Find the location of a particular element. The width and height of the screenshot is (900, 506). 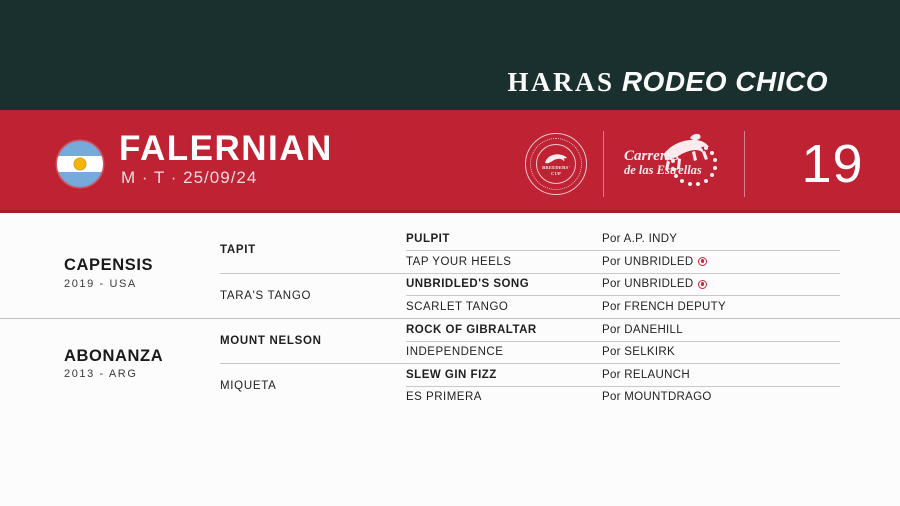

great-grandparent-name: ROCK OF GIBRALTAR is located at coordinates (471, 329).